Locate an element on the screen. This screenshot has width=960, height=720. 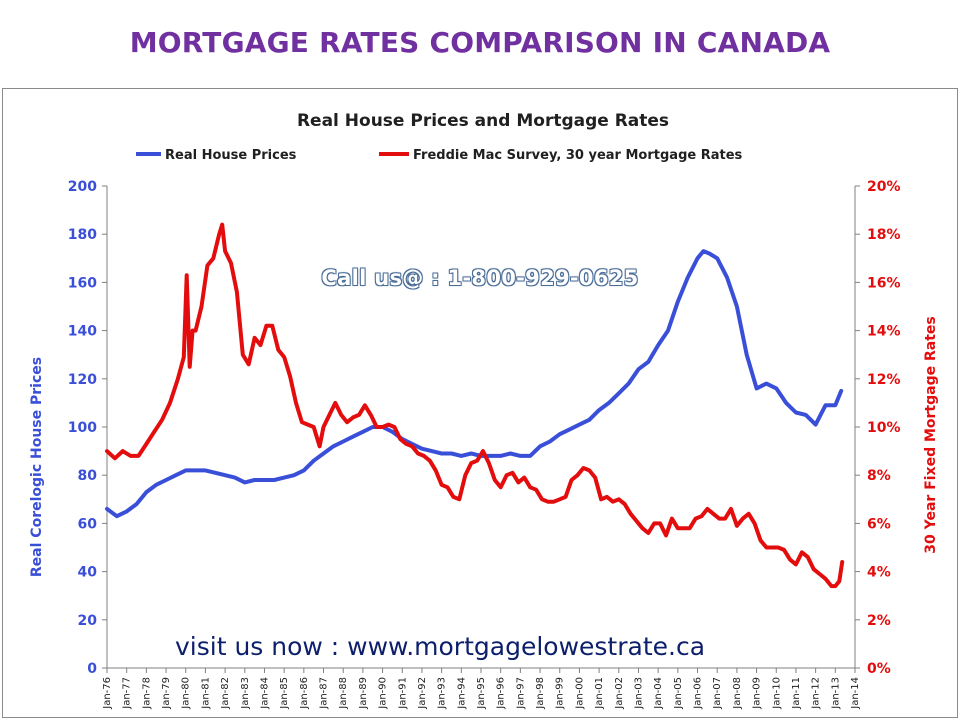
y2-tick-label: 10% is located at coordinates (884, 428).